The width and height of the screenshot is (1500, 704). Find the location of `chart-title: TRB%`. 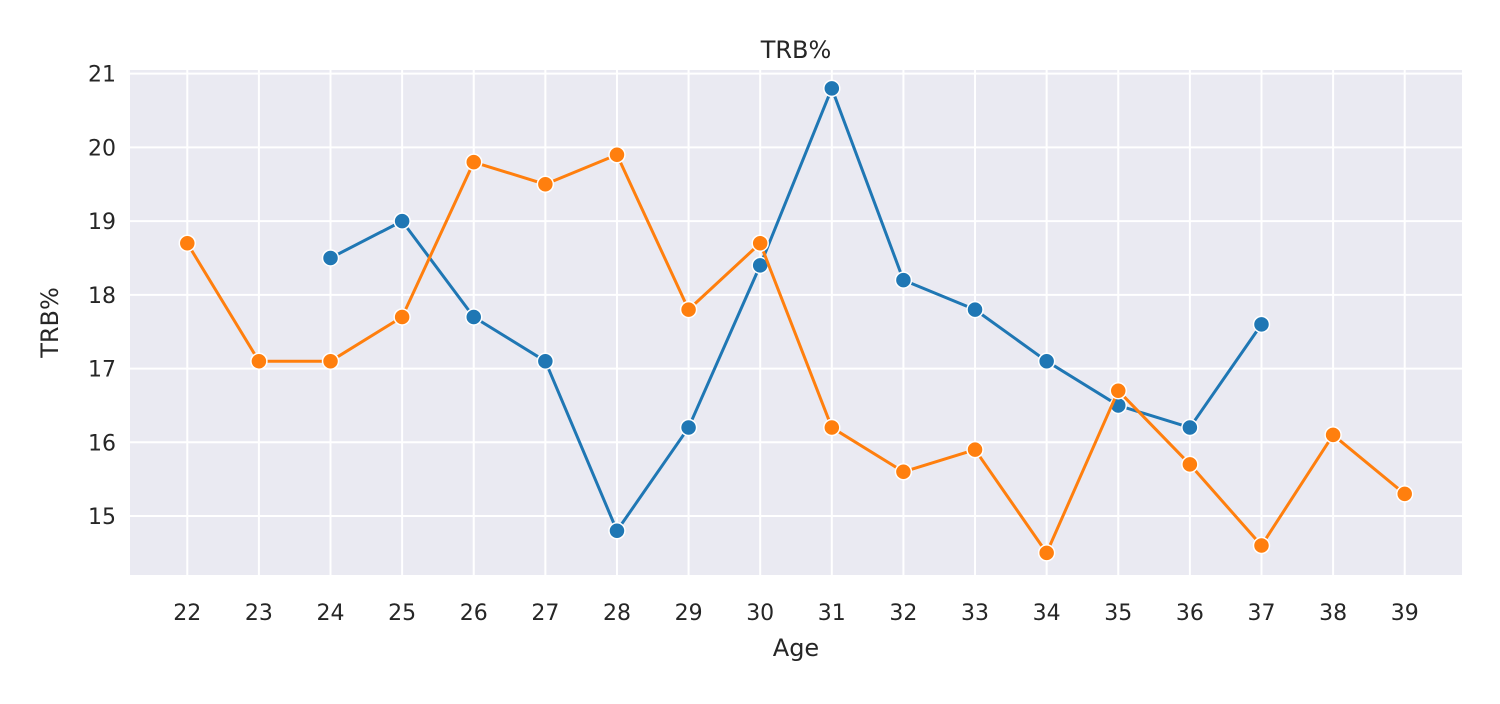

chart-title: TRB% is located at coordinates (796, 50).